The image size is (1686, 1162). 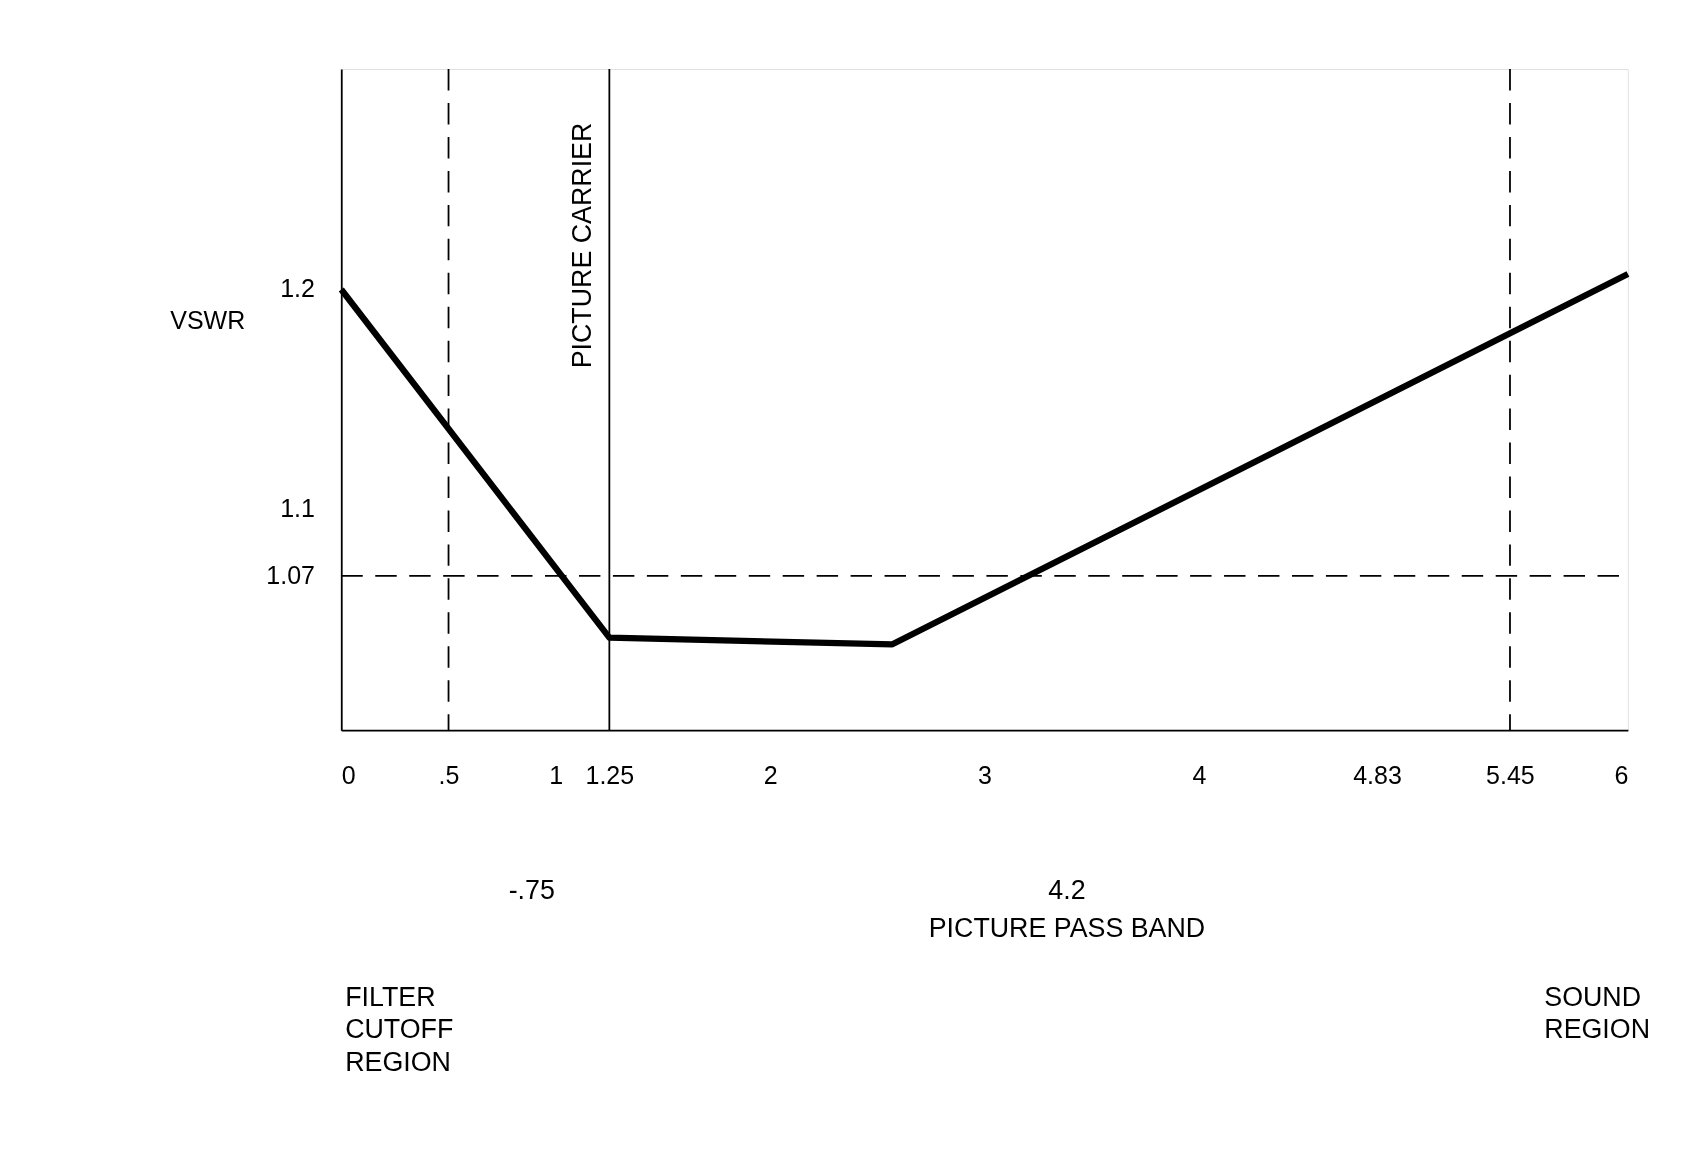 I want to click on y-tick-label: 1.1, so click(x=297, y=508).